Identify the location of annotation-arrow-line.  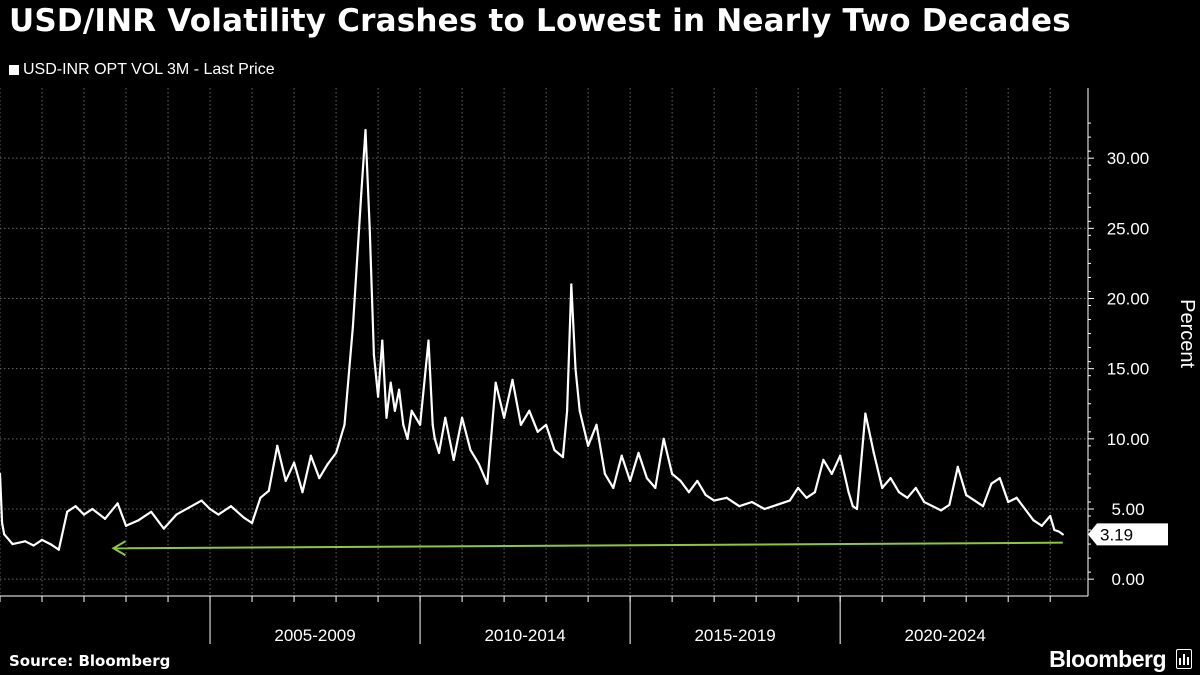
(588, 545).